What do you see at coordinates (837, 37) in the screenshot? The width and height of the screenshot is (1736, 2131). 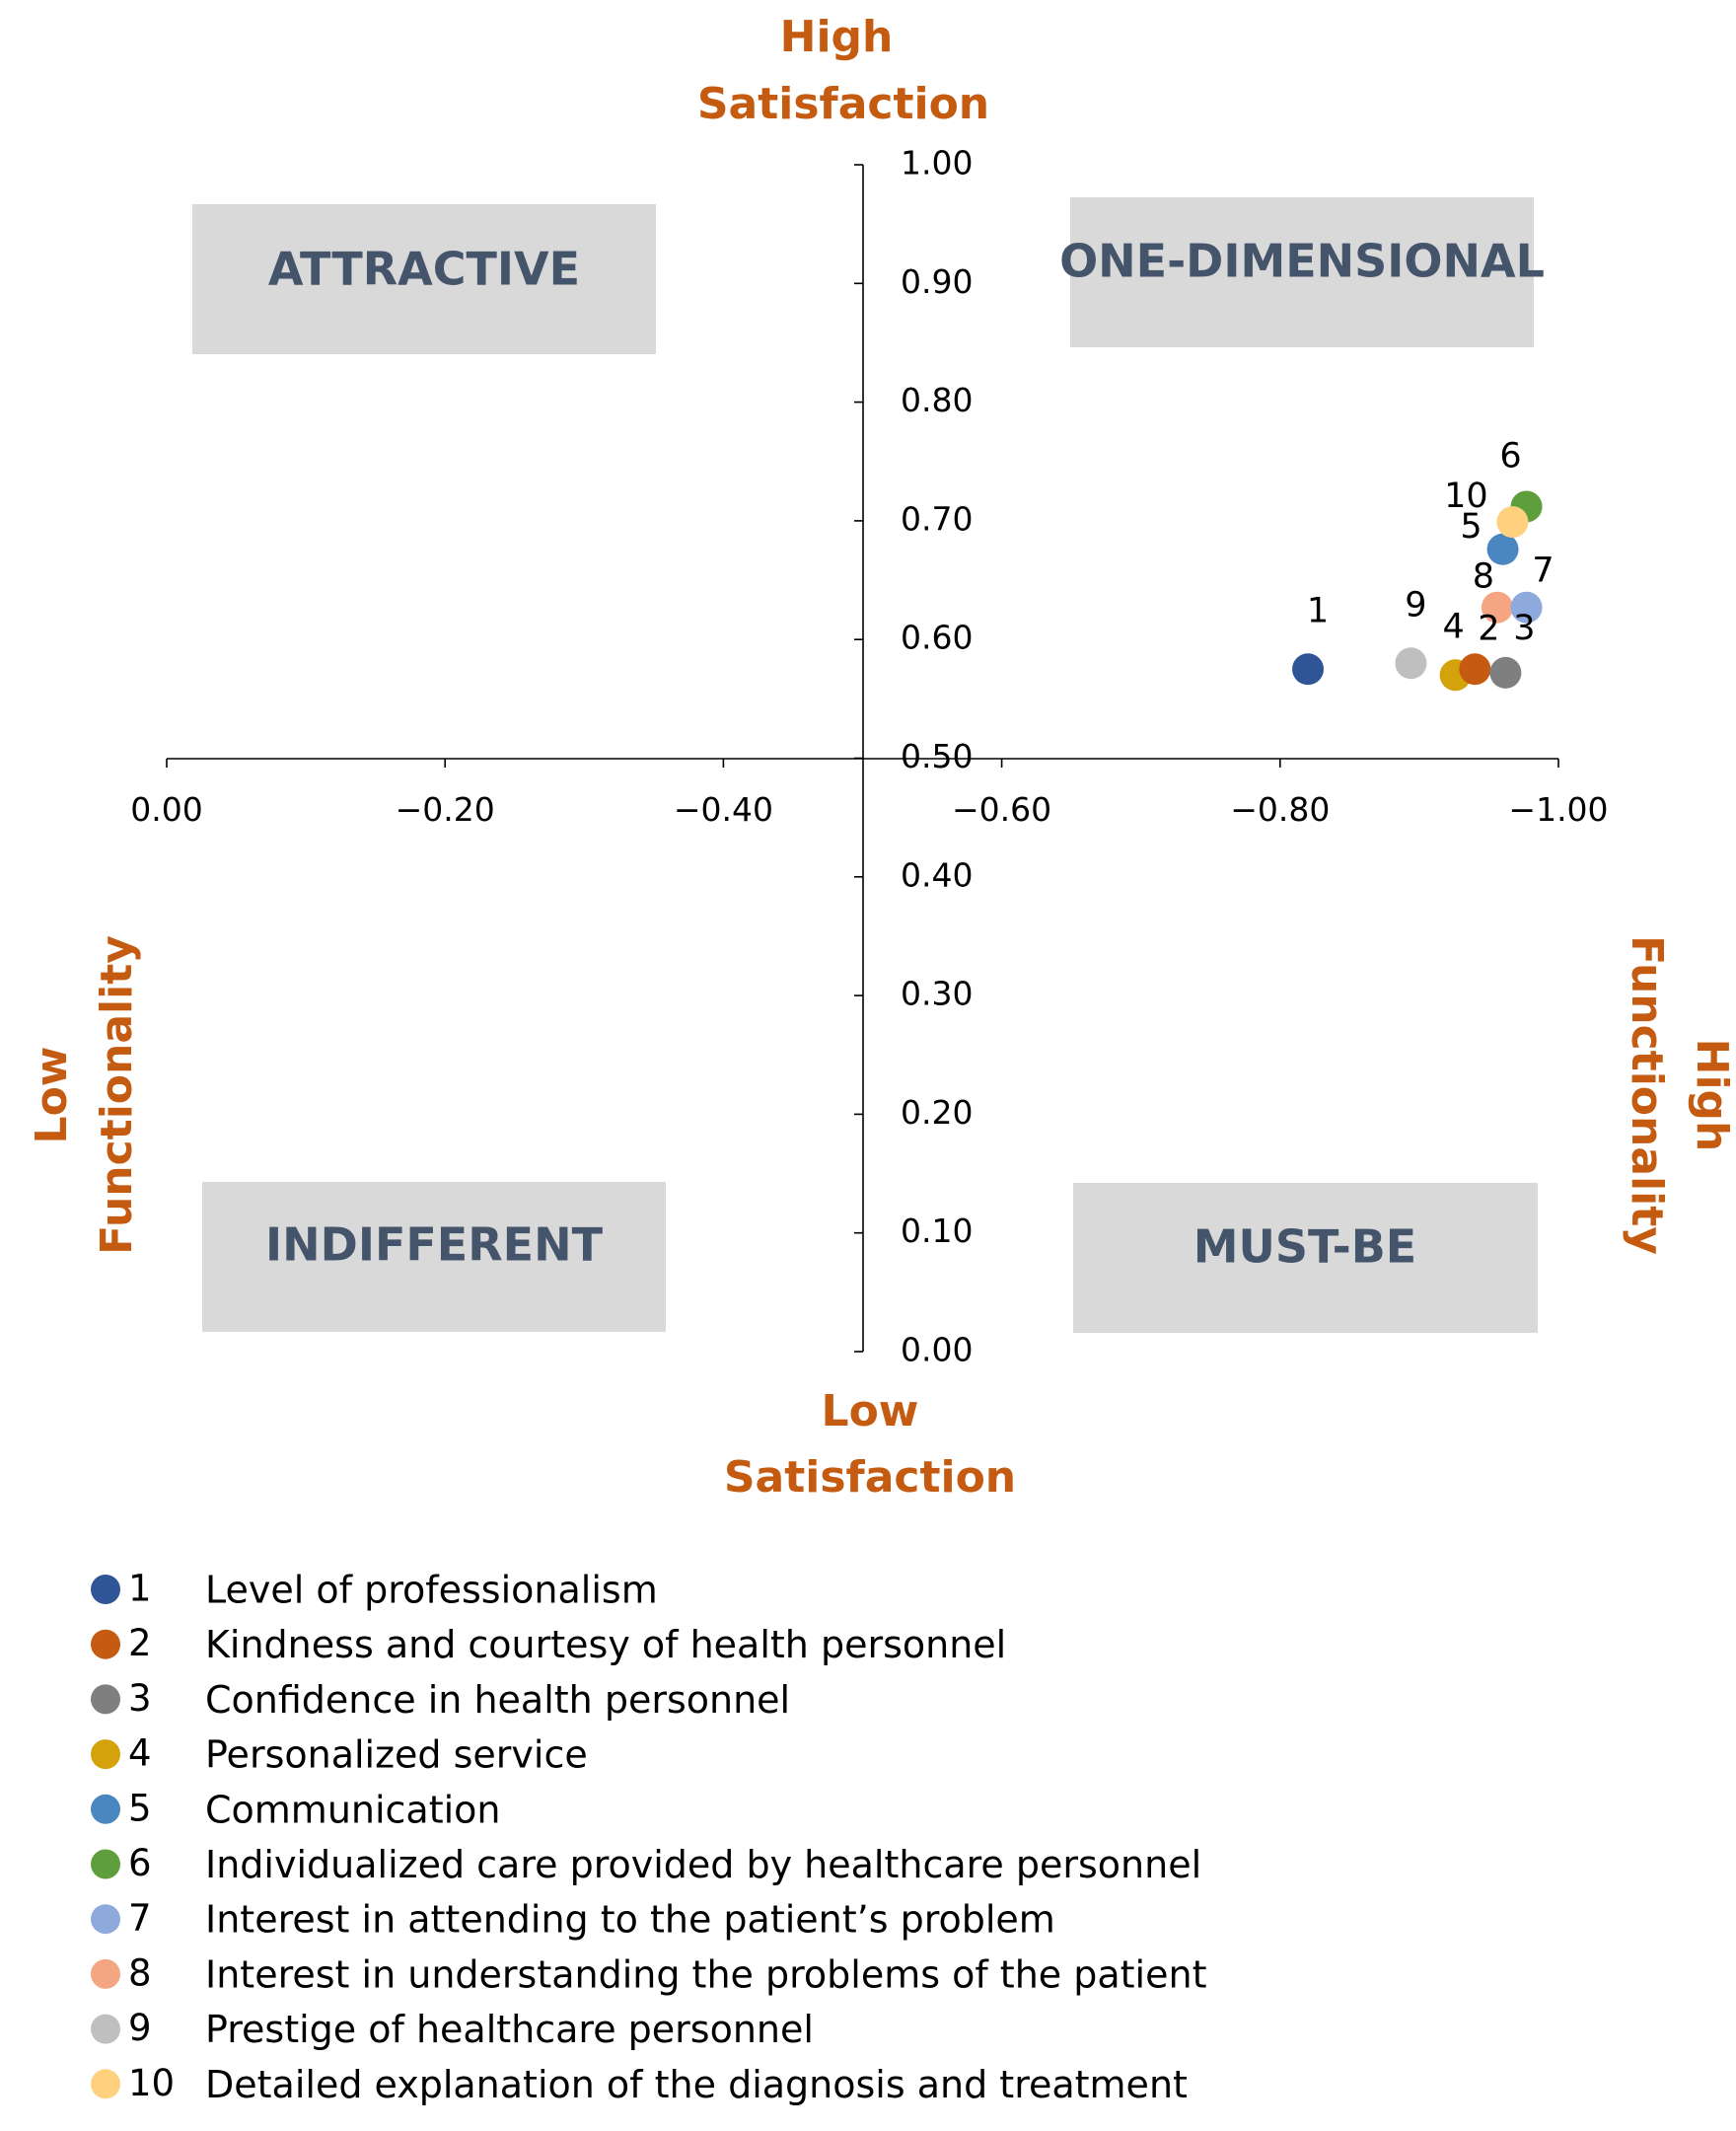 I see `high-satisfaction-title-line1: High` at bounding box center [837, 37].